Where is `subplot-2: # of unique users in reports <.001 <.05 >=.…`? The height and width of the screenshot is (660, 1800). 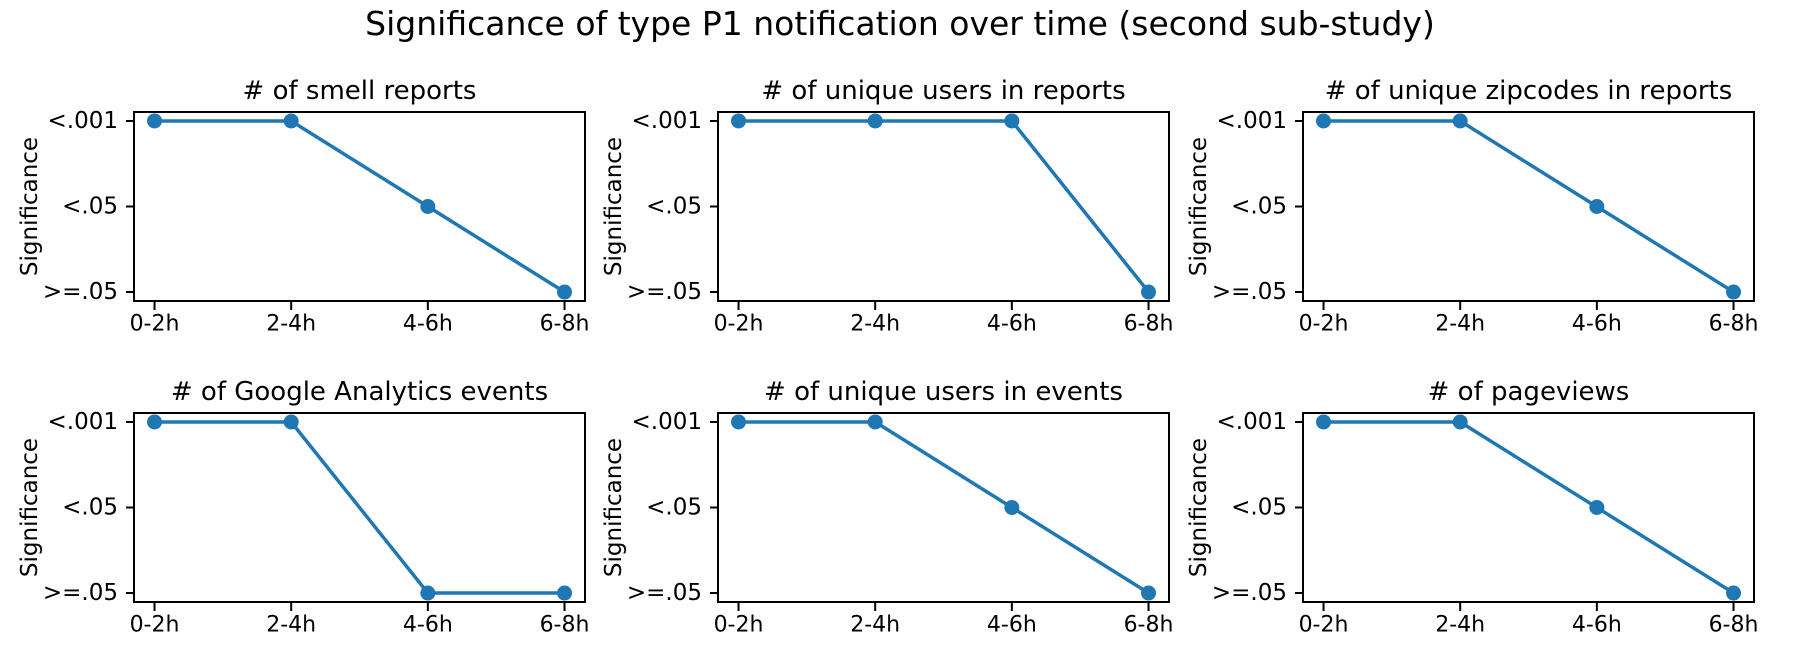 subplot-2: # of unique users in reports <.001 <.05 >=.… is located at coordinates (887, 206).